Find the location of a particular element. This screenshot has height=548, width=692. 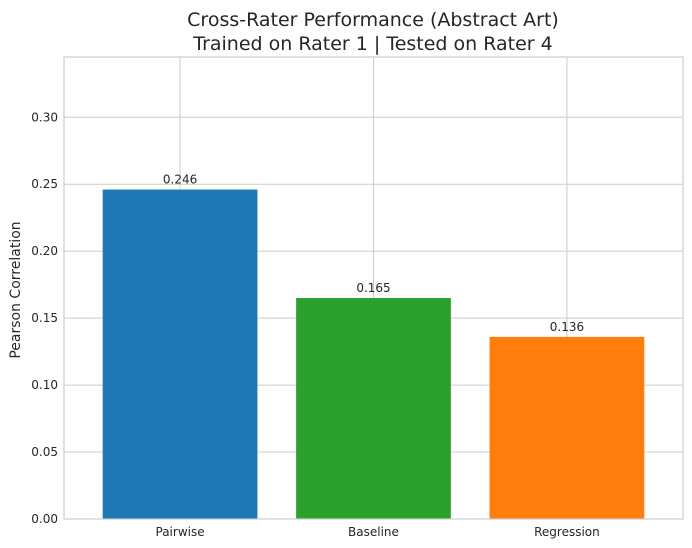

chart-title-line-1: Cross-Rater Performance (Abstract Art) is located at coordinates (373, 20).